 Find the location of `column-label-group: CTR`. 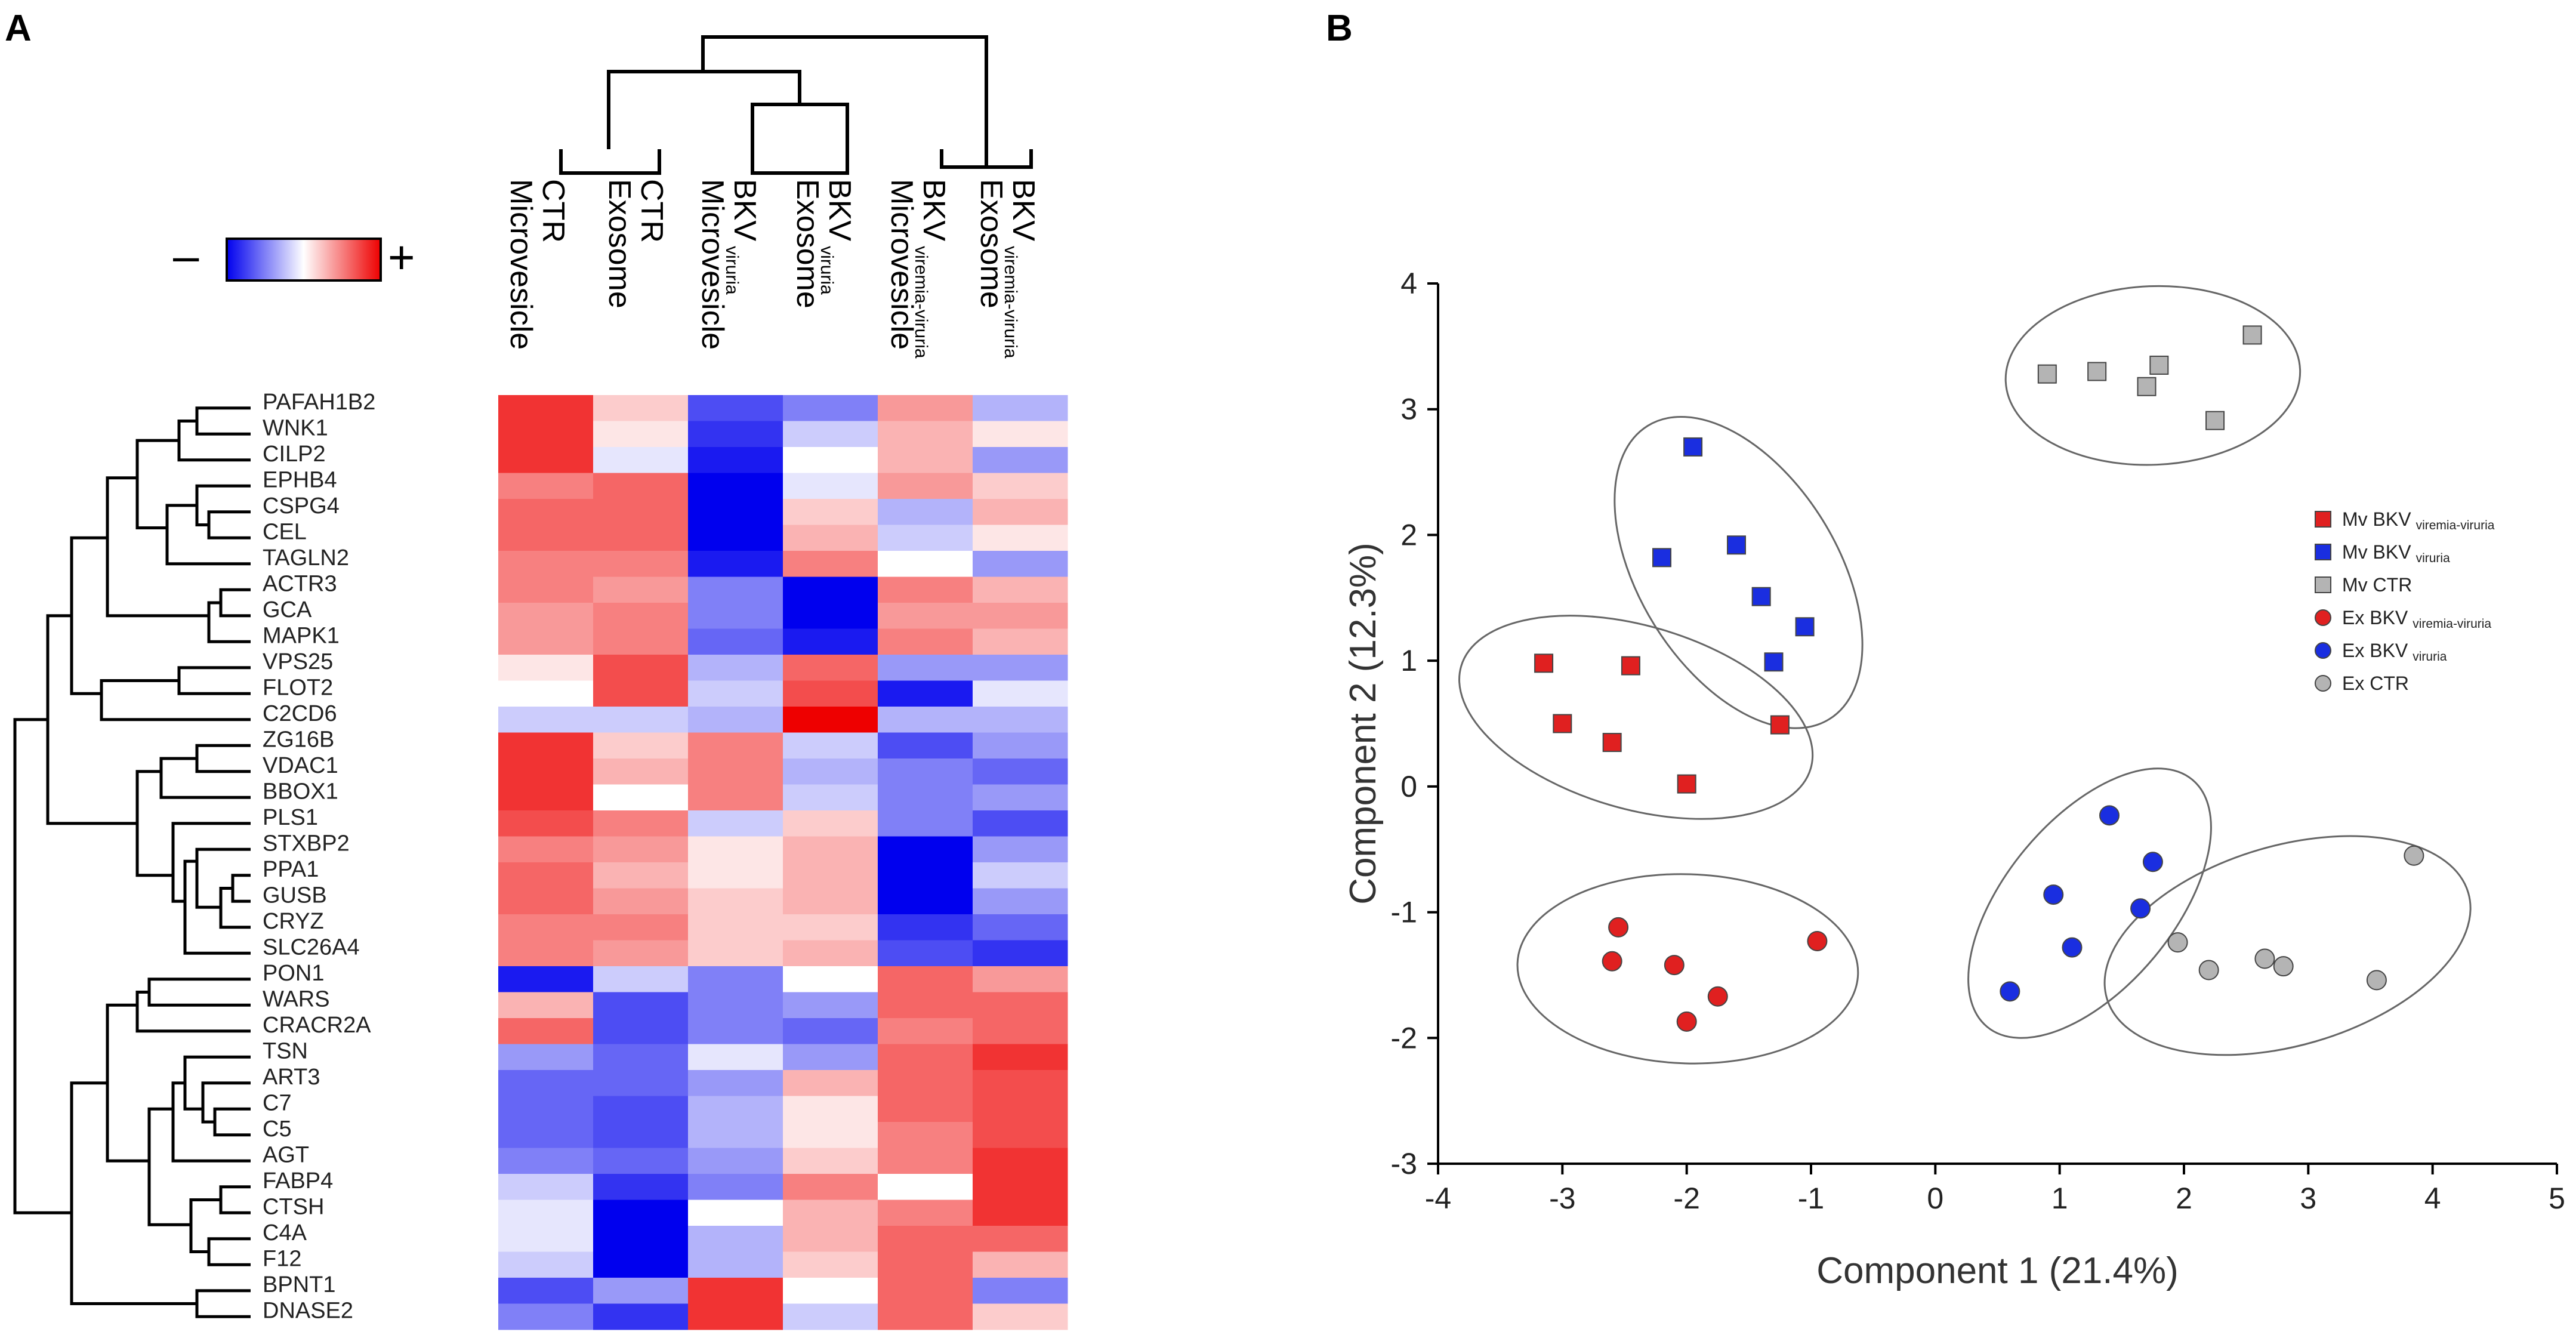

column-label-group: CTR is located at coordinates (553, 211).